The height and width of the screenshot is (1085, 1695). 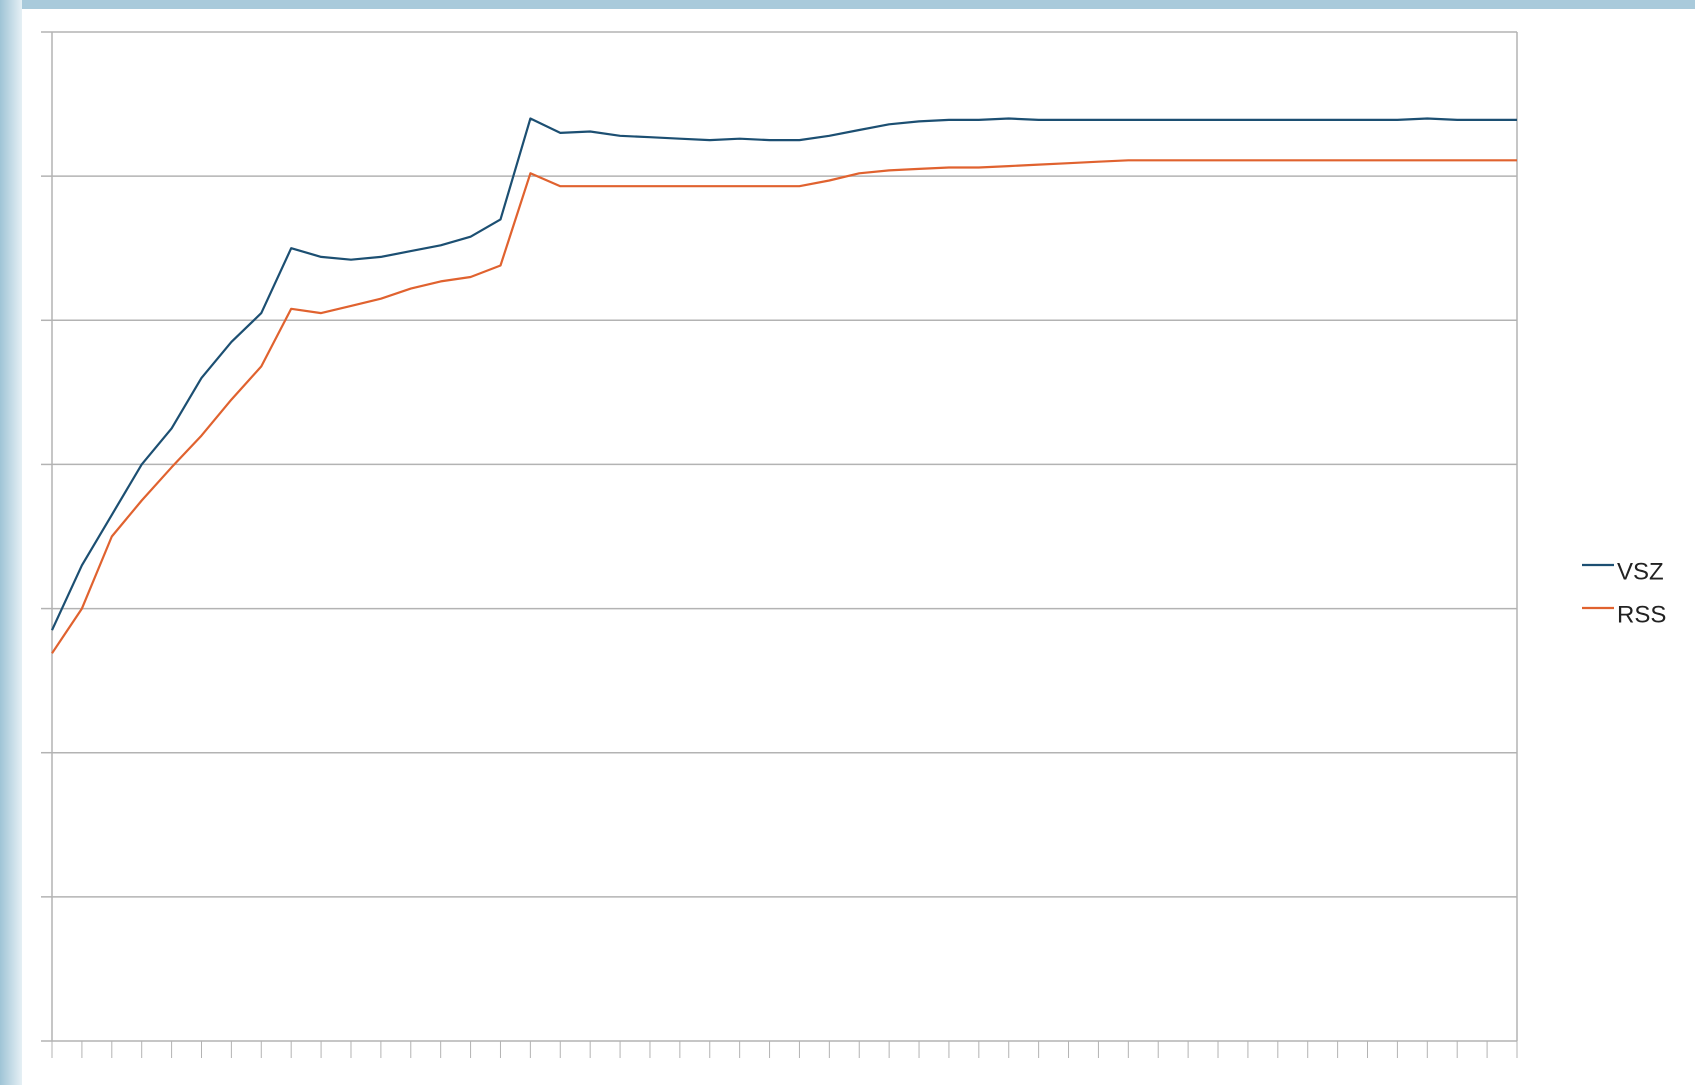 I want to click on side-frame, so click(x=11, y=542).